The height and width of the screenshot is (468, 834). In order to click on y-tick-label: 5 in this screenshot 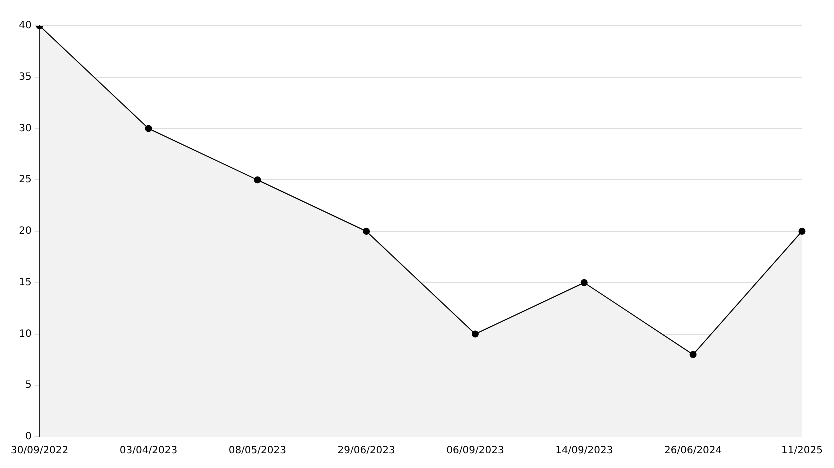, I will do `click(28, 386)`.